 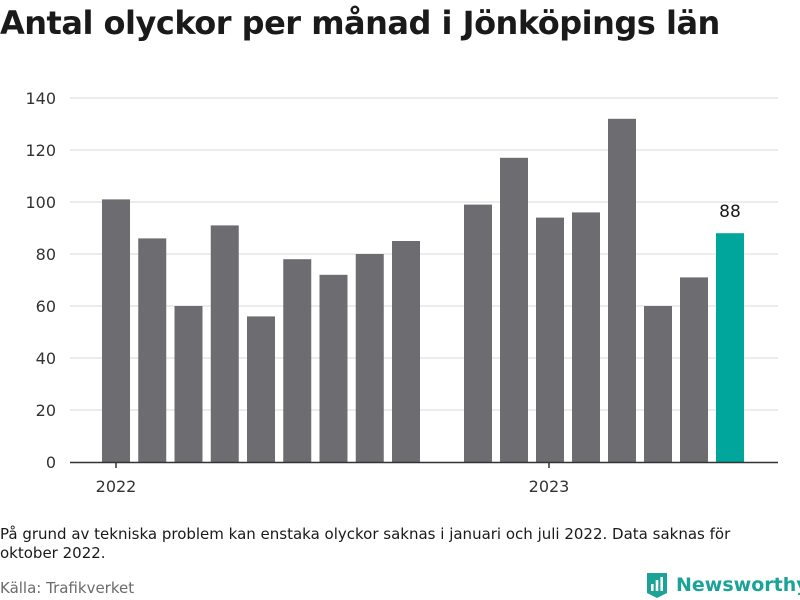 What do you see at coordinates (40, 202) in the screenshot?
I see `y-tick-label: 100` at bounding box center [40, 202].